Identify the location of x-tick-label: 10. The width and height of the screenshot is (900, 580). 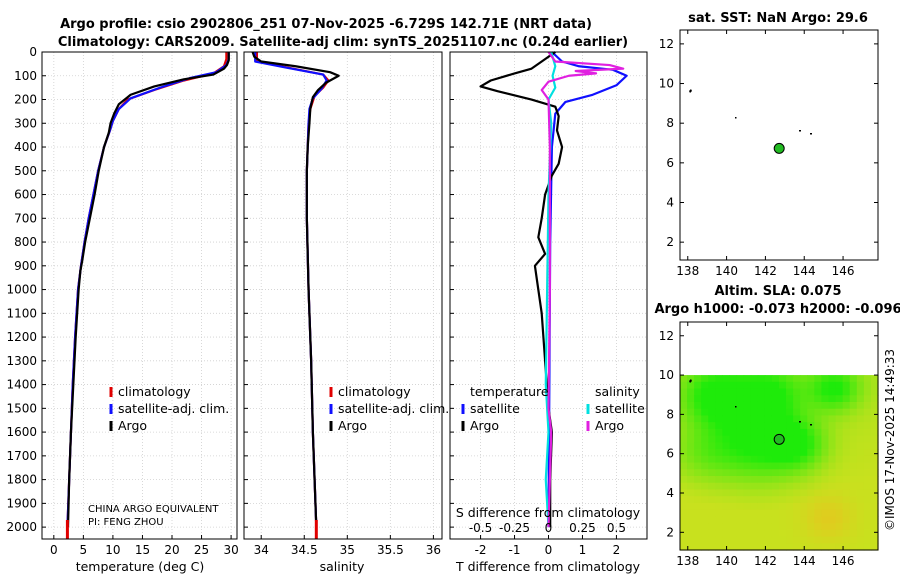
(112, 550).